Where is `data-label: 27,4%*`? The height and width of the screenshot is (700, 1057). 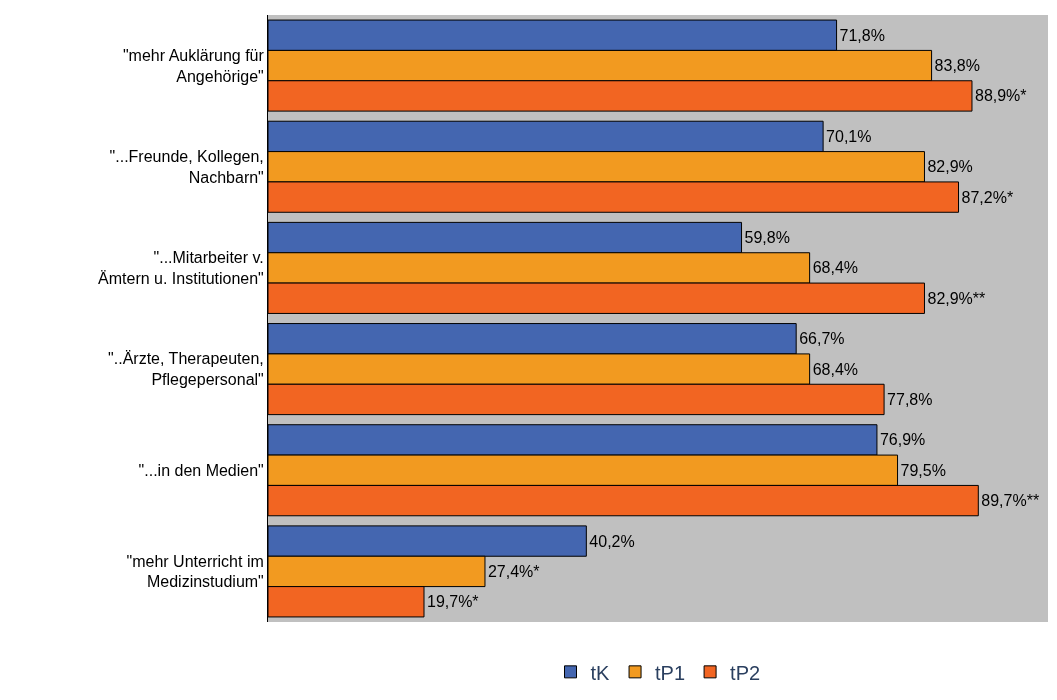 data-label: 27,4%* is located at coordinates (513, 571).